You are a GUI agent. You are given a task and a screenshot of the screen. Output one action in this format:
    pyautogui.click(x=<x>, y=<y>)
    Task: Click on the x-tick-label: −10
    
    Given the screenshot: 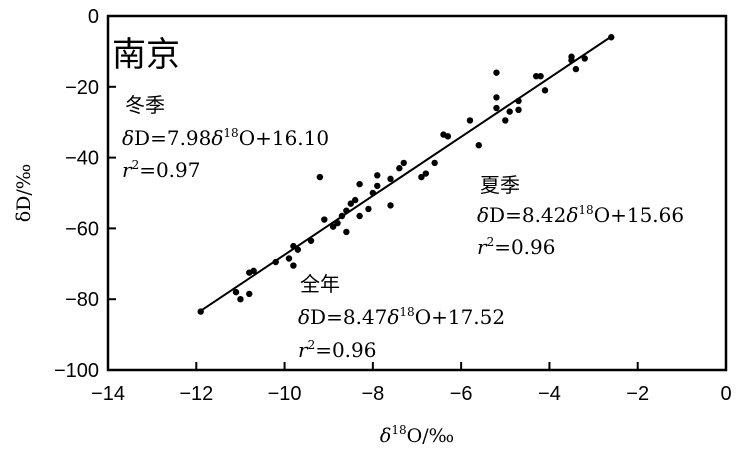 What is the action you would take?
    pyautogui.click(x=285, y=394)
    